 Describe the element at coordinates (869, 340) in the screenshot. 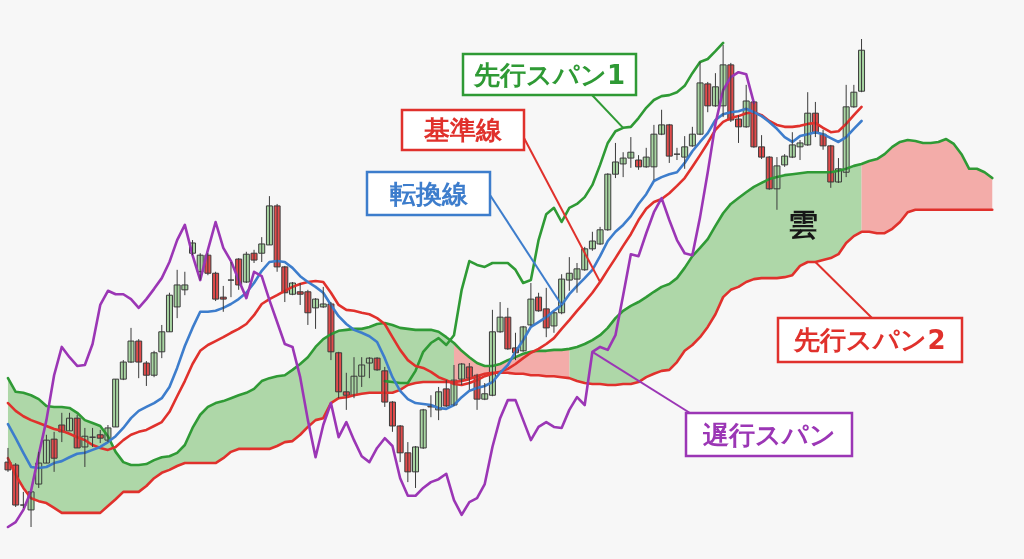

I see `legend-label: 先行スパン2` at that location.